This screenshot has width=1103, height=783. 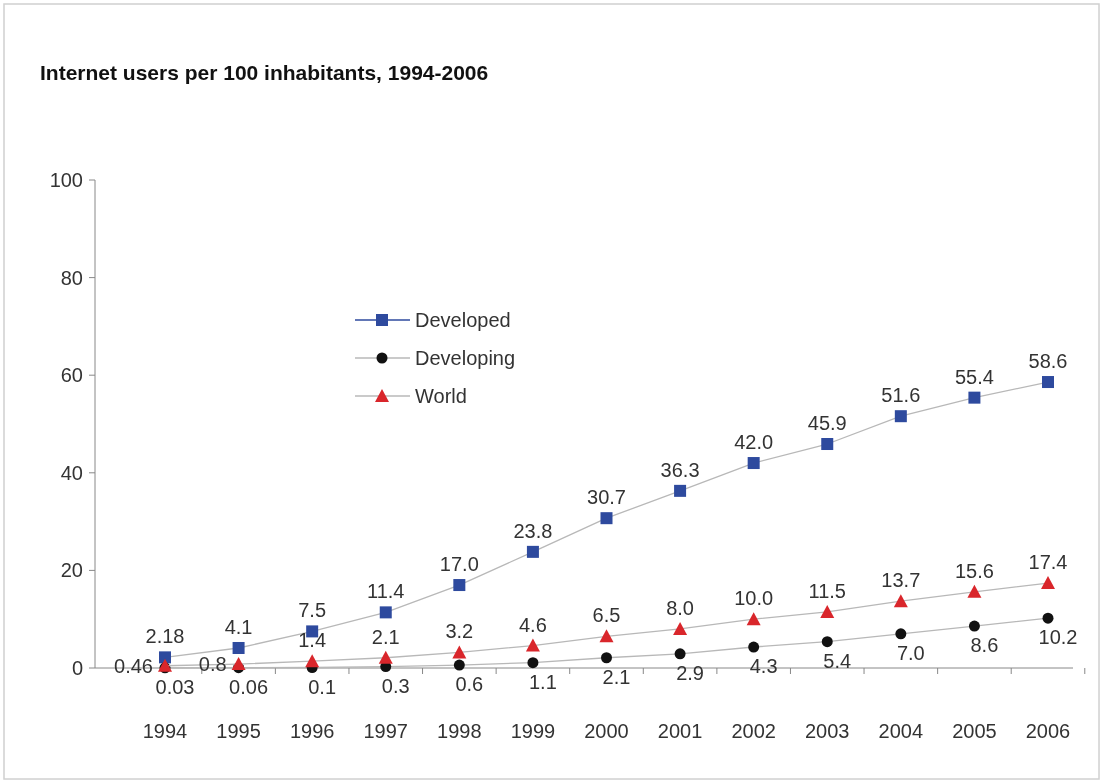 I want to click on data-label: 0.1, so click(x=322, y=686).